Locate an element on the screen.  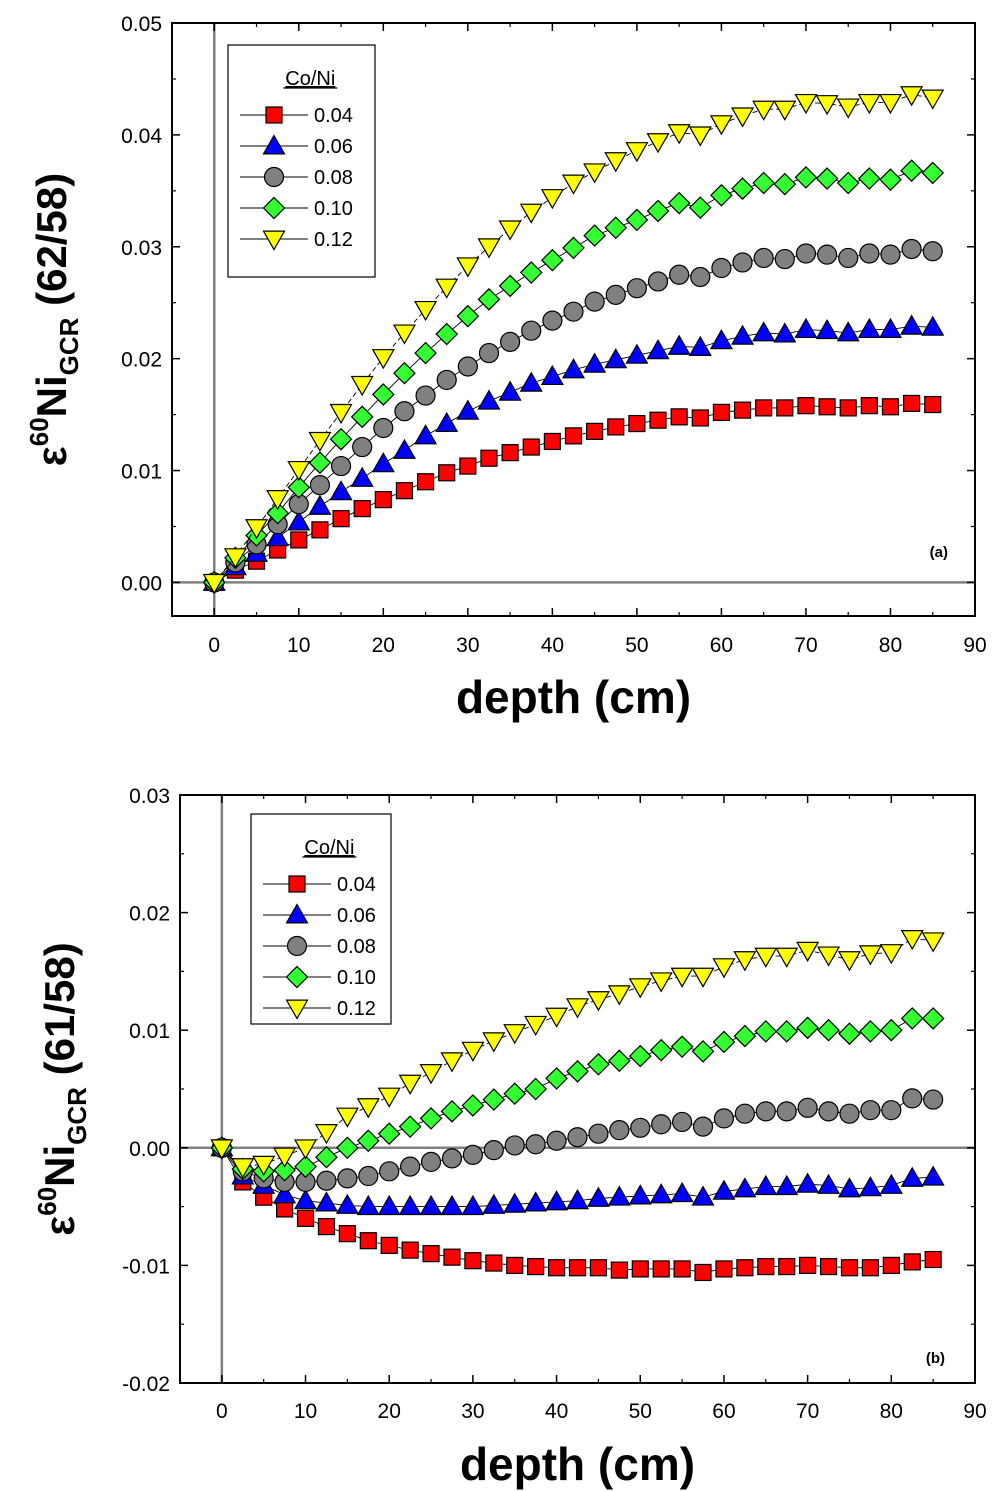
y-tick-label: 0.03 is located at coordinates (149, 796).